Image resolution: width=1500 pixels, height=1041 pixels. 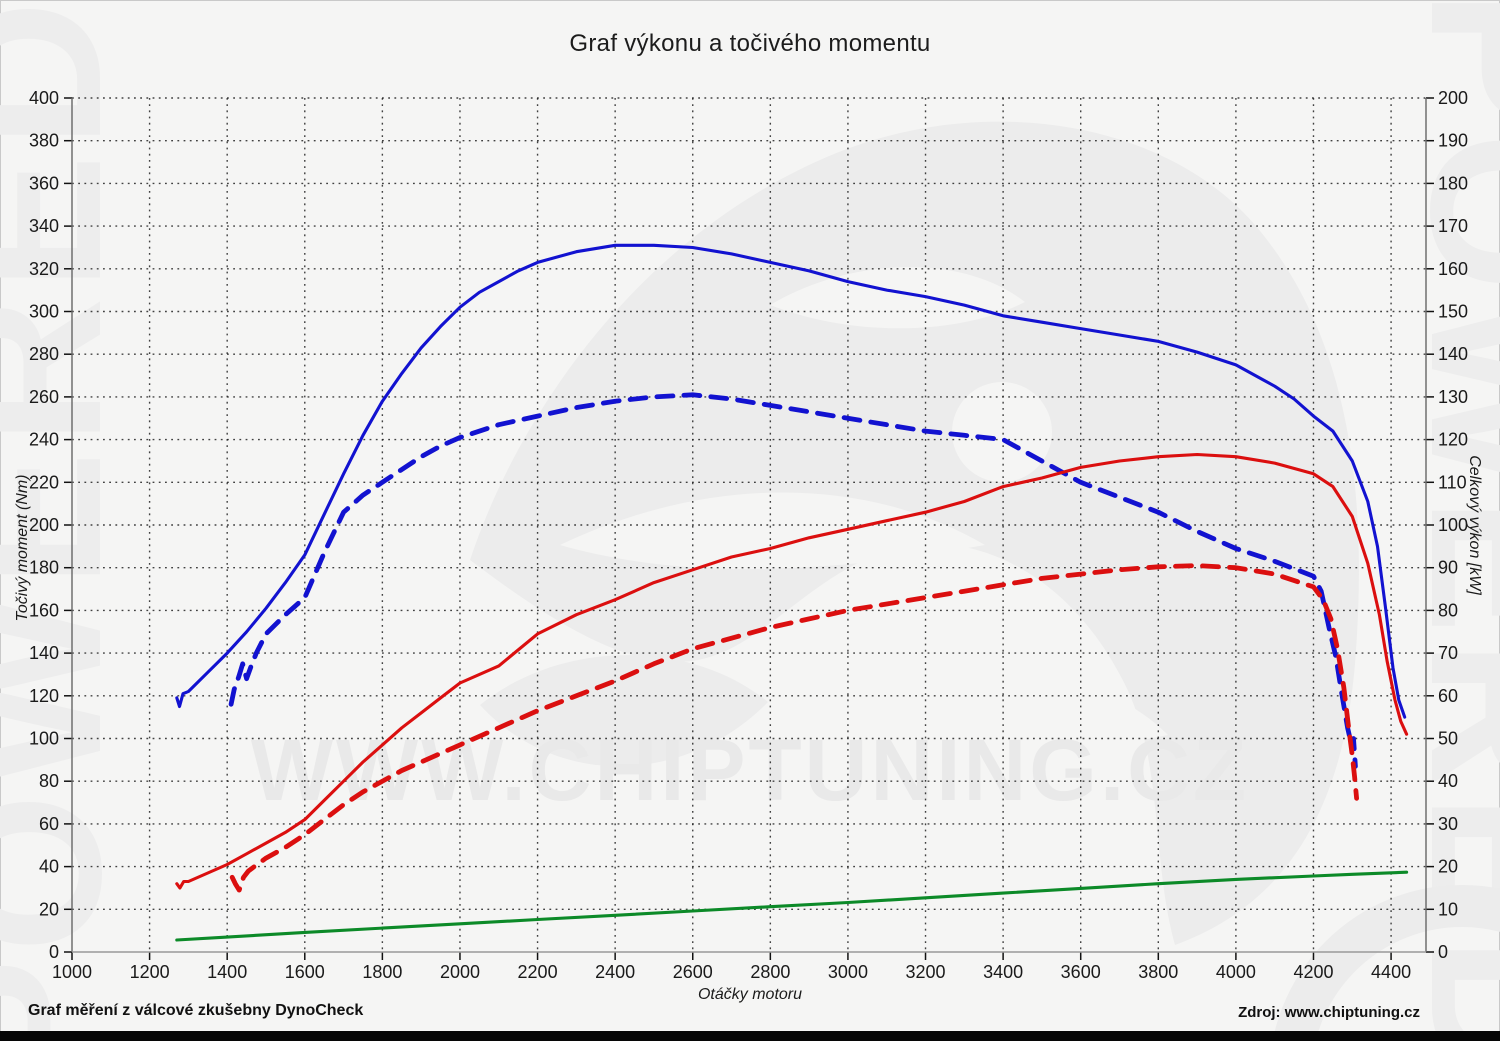 I want to click on x-tick-label: 4400, so click(x=1391, y=972).